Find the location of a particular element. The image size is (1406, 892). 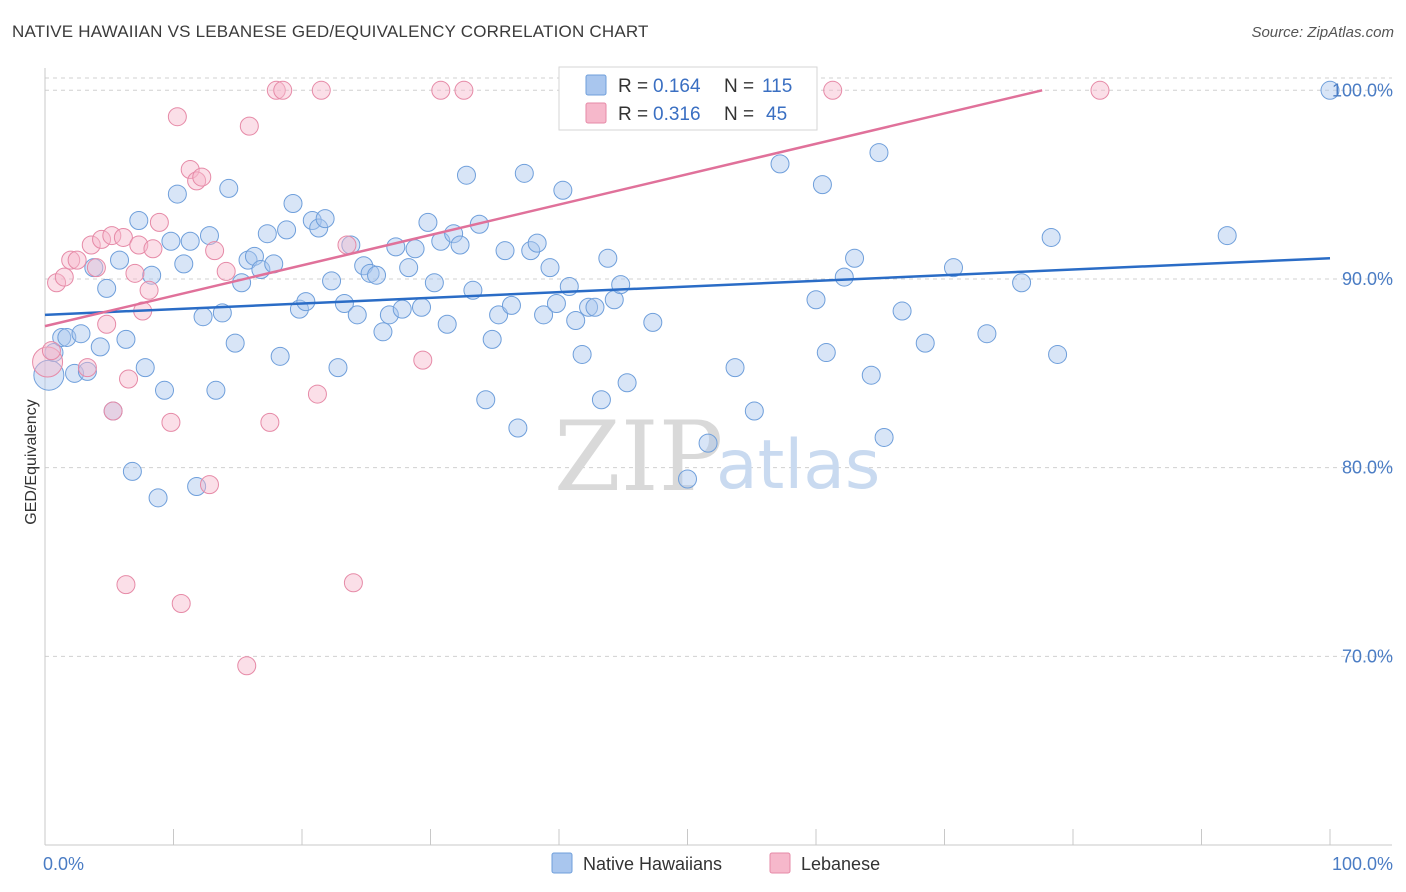

y-tick-labels: 70.0% 80.0% 90.0% 100.0% is located at coordinates (1362, 373).